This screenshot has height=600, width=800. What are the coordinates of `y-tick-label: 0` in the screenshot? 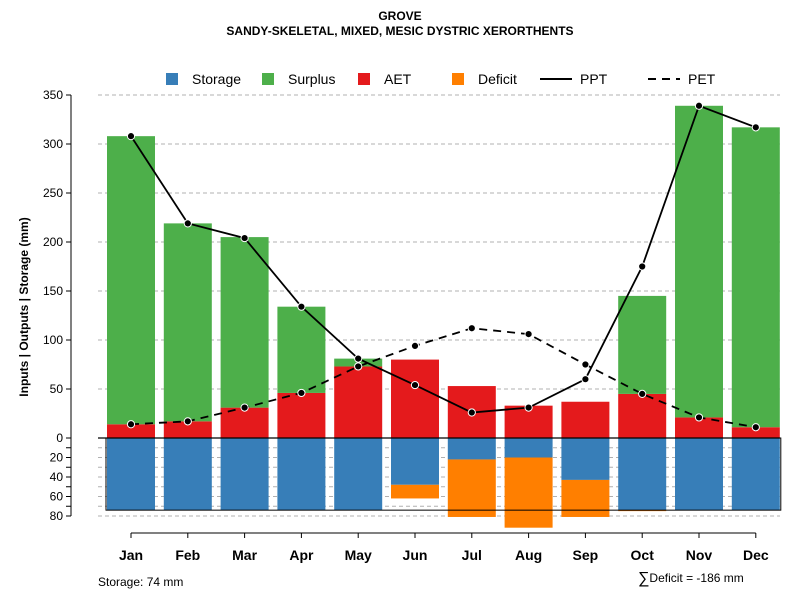 It's located at (59, 438).